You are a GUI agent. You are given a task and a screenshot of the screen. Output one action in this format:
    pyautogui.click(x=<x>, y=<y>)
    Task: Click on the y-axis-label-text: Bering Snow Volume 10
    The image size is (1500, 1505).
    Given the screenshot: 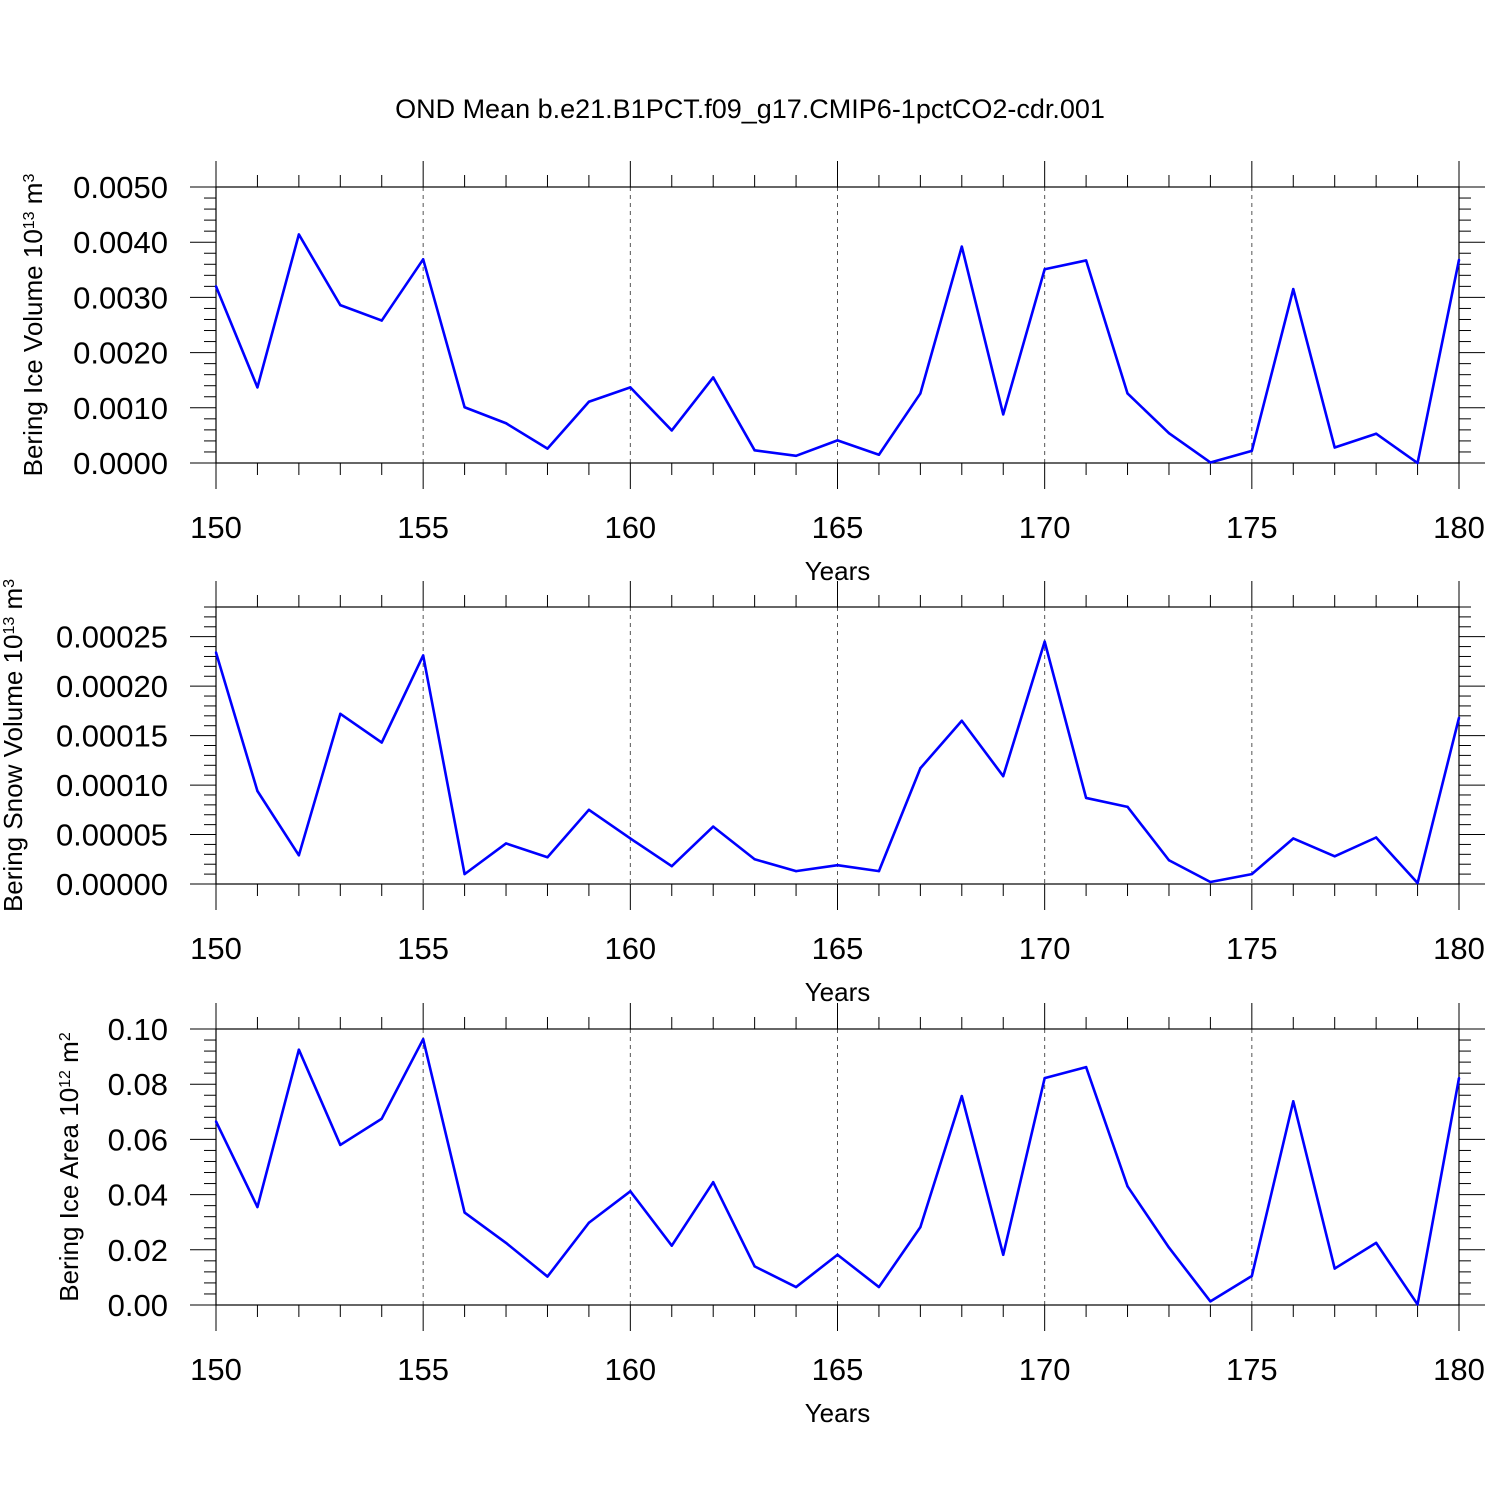 What is the action you would take?
    pyautogui.click(x=14, y=774)
    